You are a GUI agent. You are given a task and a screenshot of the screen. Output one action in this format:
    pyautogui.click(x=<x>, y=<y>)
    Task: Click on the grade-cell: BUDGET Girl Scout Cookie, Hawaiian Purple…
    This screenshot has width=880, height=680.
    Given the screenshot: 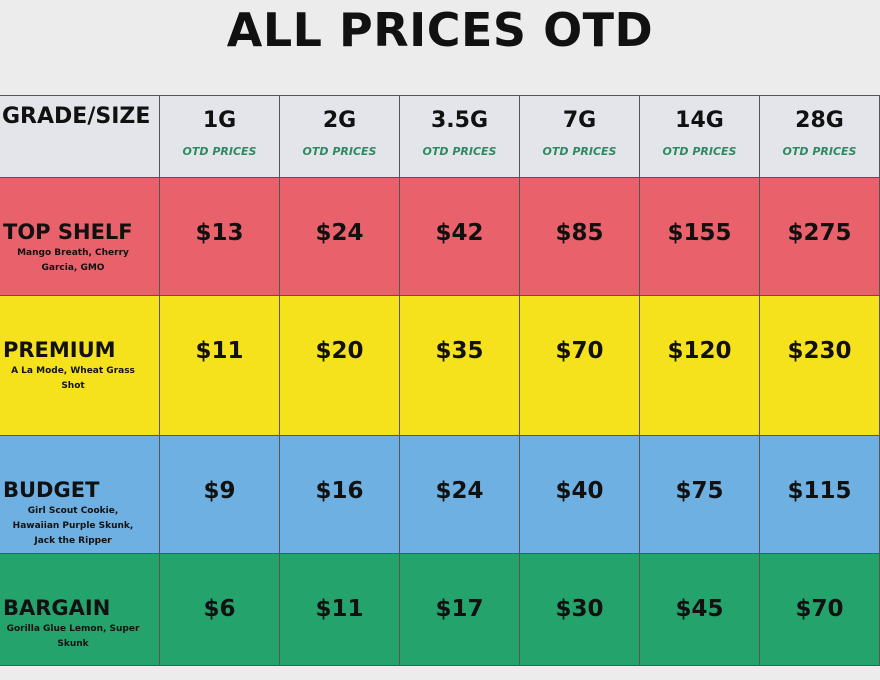 What is the action you would take?
    pyautogui.click(x=80, y=495)
    